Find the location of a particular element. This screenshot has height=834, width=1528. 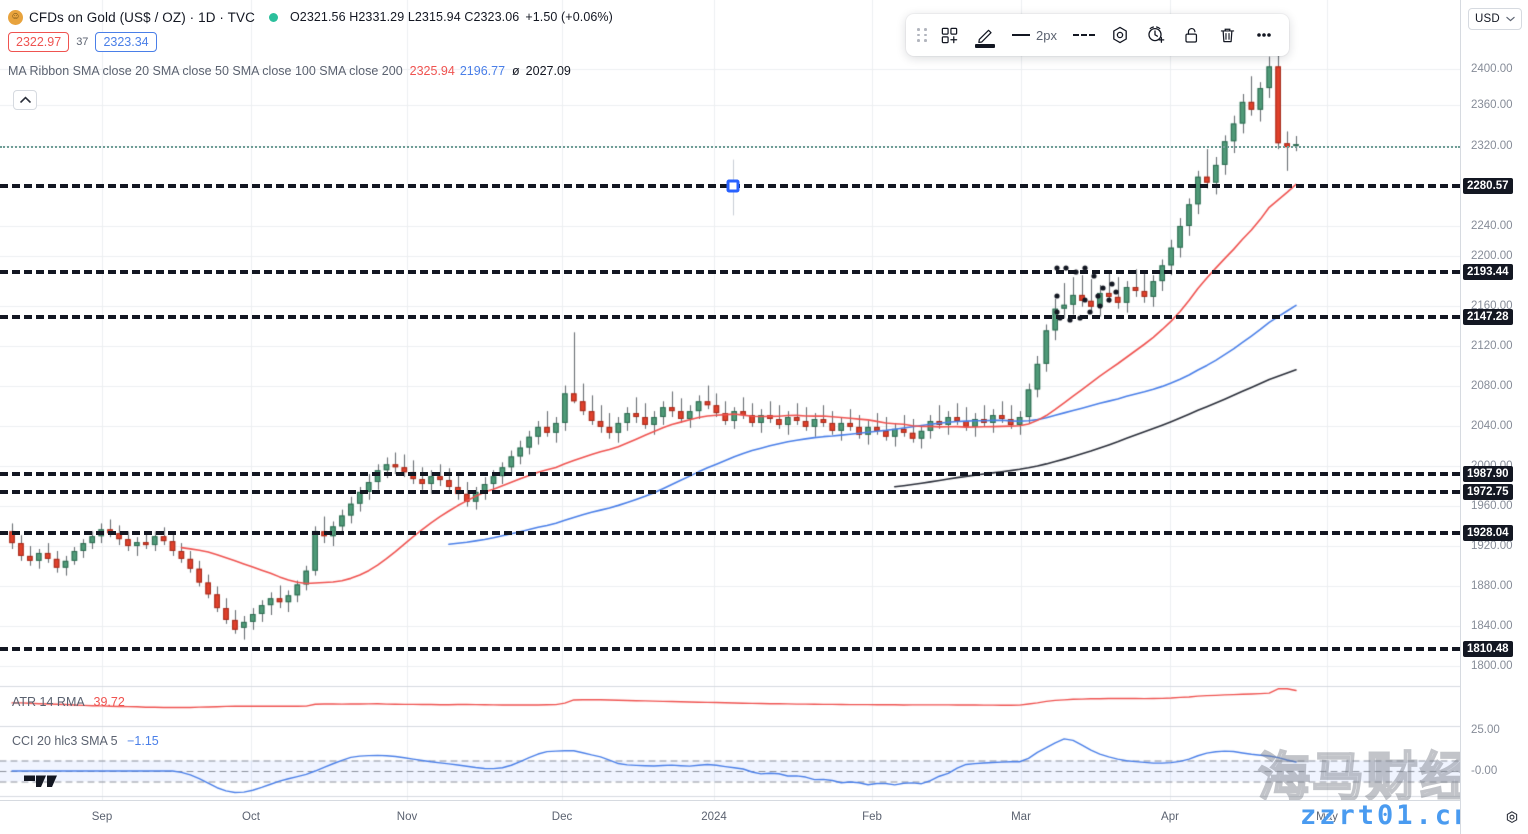

chart-settings-gear-icon is located at coordinates (1512, 818).